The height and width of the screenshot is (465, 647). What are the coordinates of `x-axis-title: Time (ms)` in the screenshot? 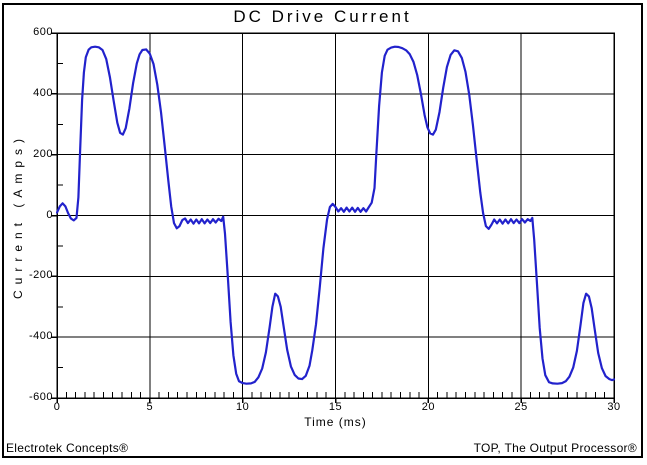 It's located at (335, 422).